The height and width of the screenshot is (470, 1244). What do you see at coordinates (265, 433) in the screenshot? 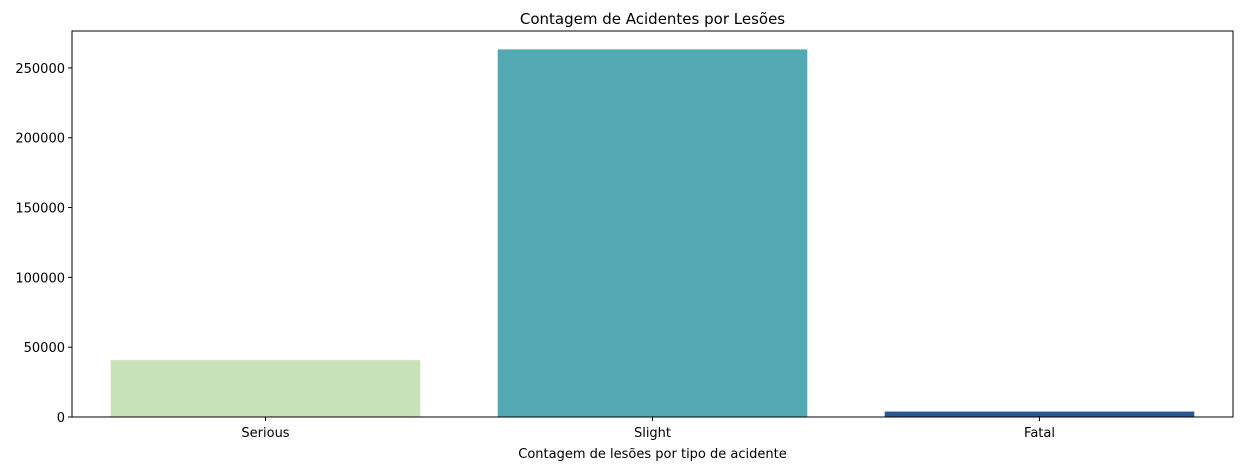
I see `x-tick-label: Serious` at bounding box center [265, 433].